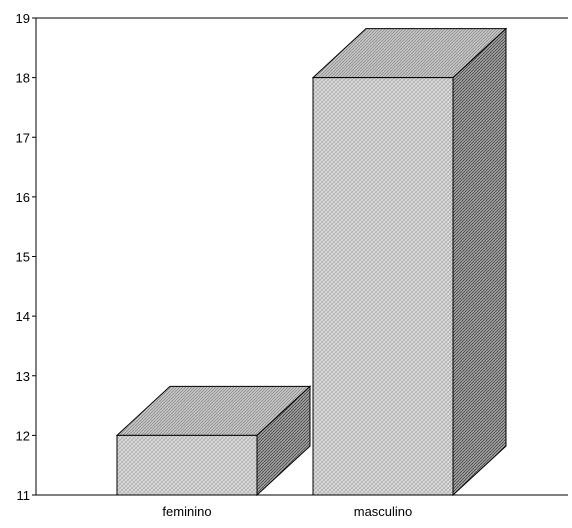 Image resolution: width=572 pixels, height=528 pixels. Describe the element at coordinates (287, 511) in the screenshot. I see `x-axis-labels: feminino masculino` at that location.